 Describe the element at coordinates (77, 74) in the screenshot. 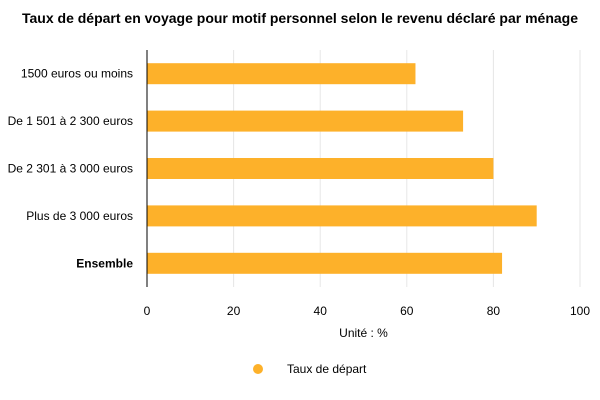

I see `category-label: 1500 euros ou moins` at that location.